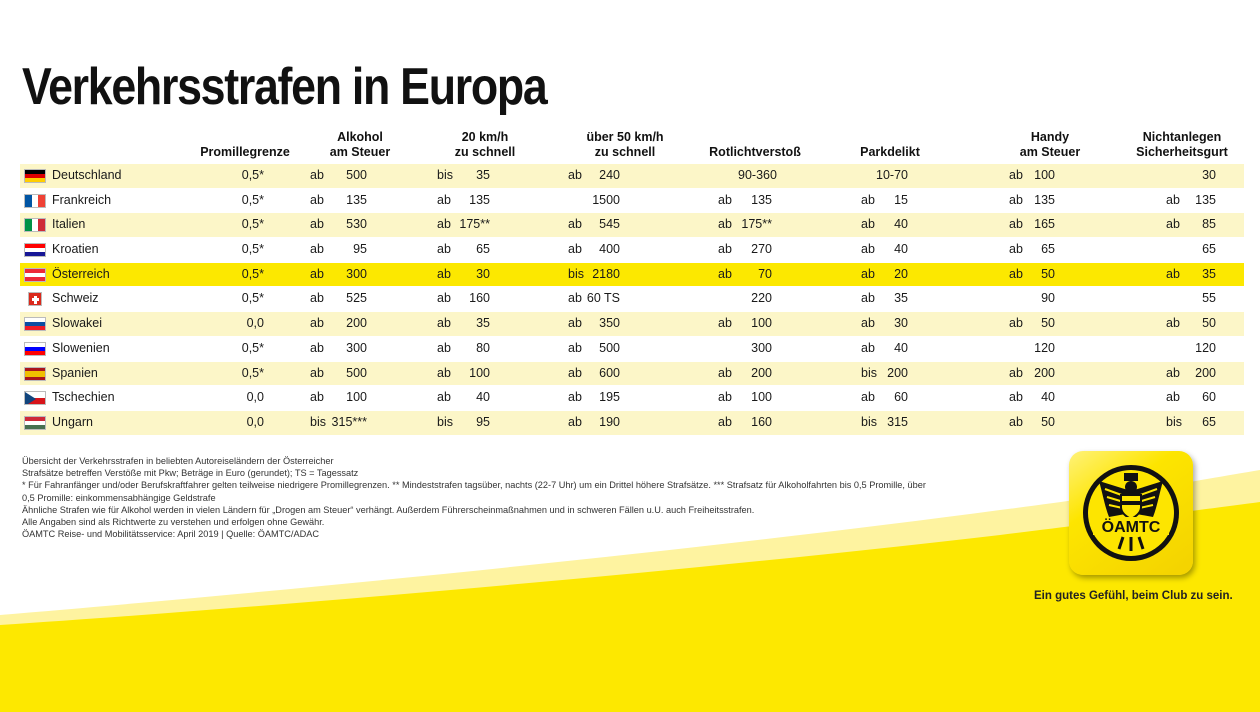 The width and height of the screenshot is (1260, 712). What do you see at coordinates (1205, 199) in the screenshot?
I see `gurt-value: 135` at bounding box center [1205, 199].